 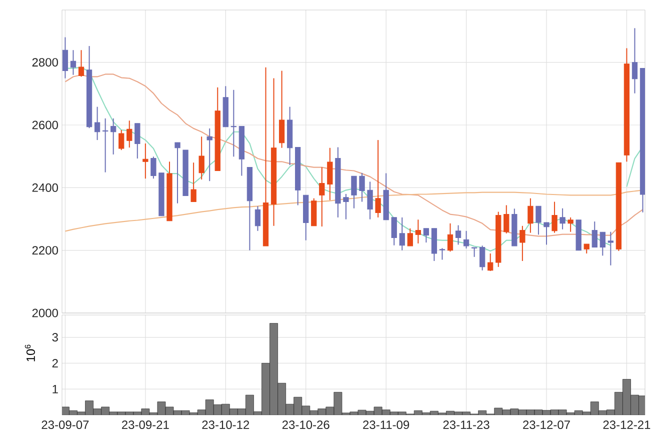 What do you see at coordinates (145, 425) in the screenshot?
I see `x-tick-label: 23-09-21` at bounding box center [145, 425].